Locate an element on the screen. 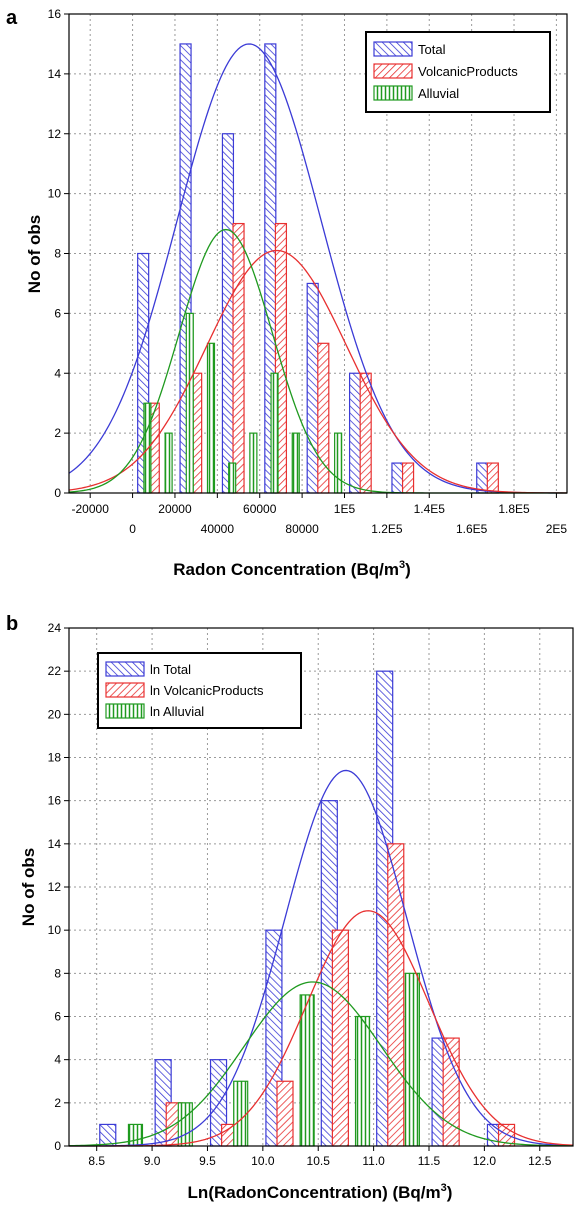 This screenshot has width=577, height=1207. y-tick-label: 18 is located at coordinates (55, 758).